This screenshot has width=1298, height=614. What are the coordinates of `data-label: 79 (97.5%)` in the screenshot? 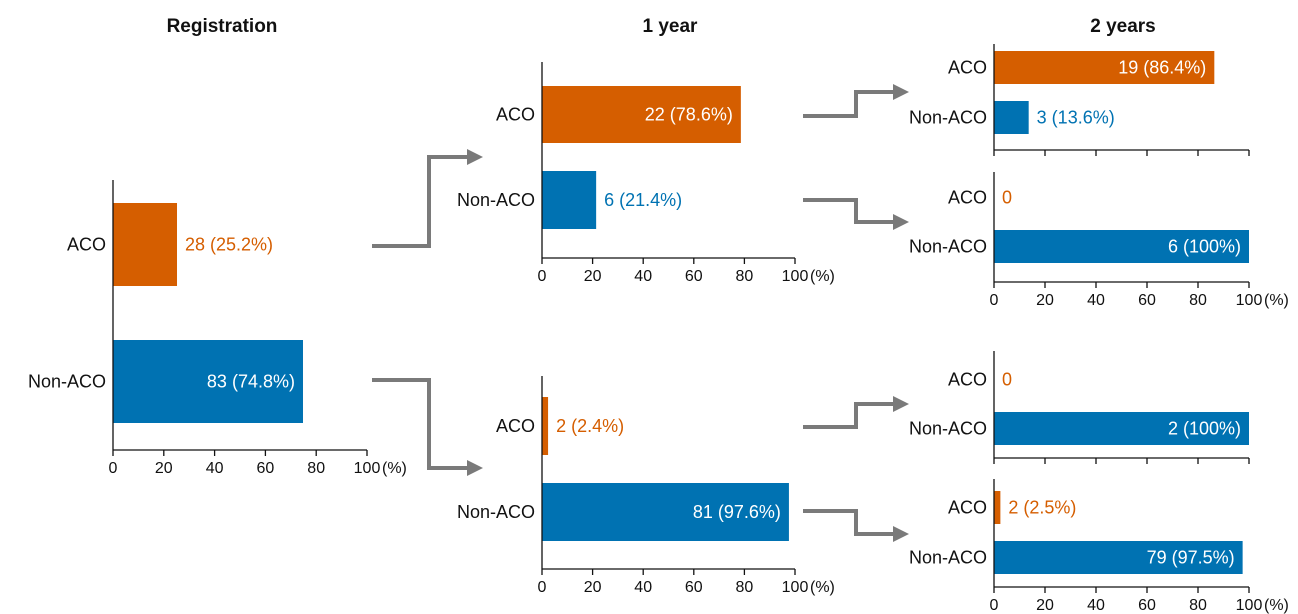 It's located at (1191, 558).